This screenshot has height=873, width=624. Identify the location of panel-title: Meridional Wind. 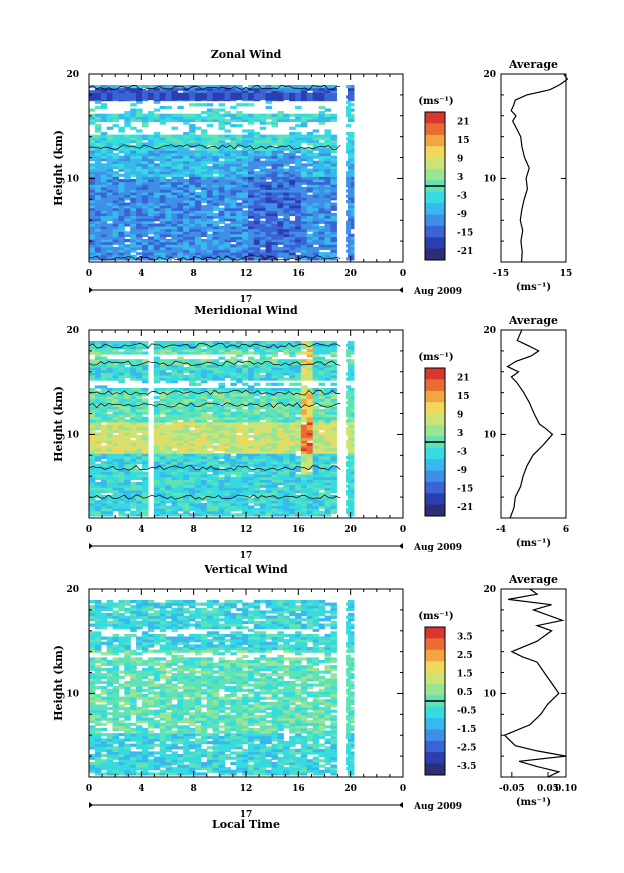
(246, 310).